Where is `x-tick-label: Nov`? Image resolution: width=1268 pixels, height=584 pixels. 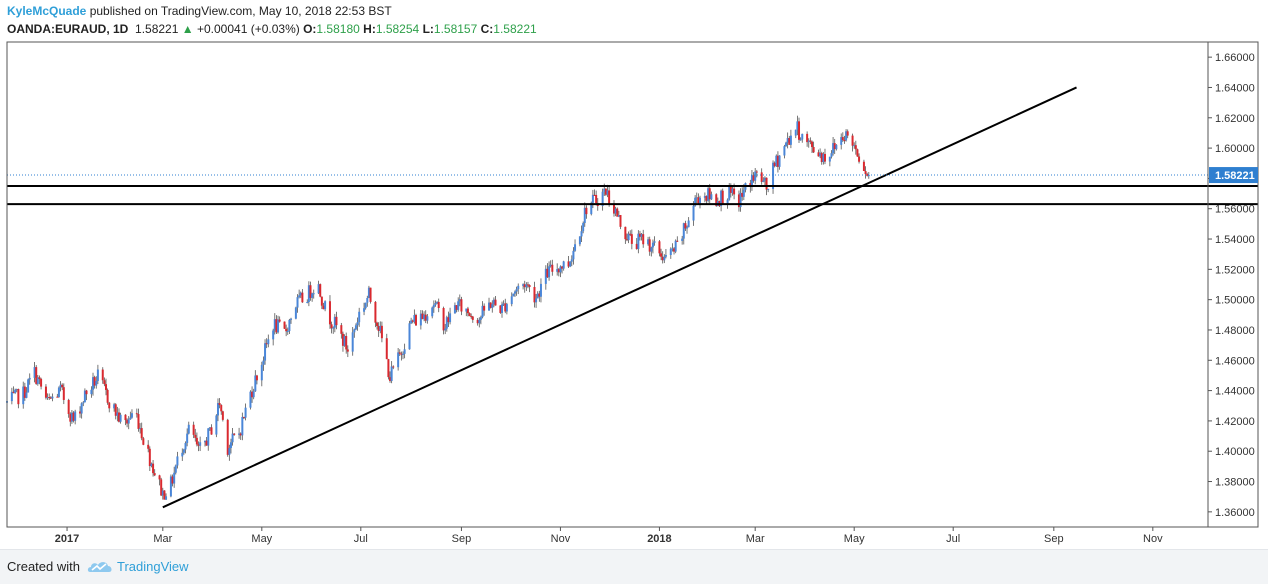 x-tick-label: Nov is located at coordinates (1153, 539).